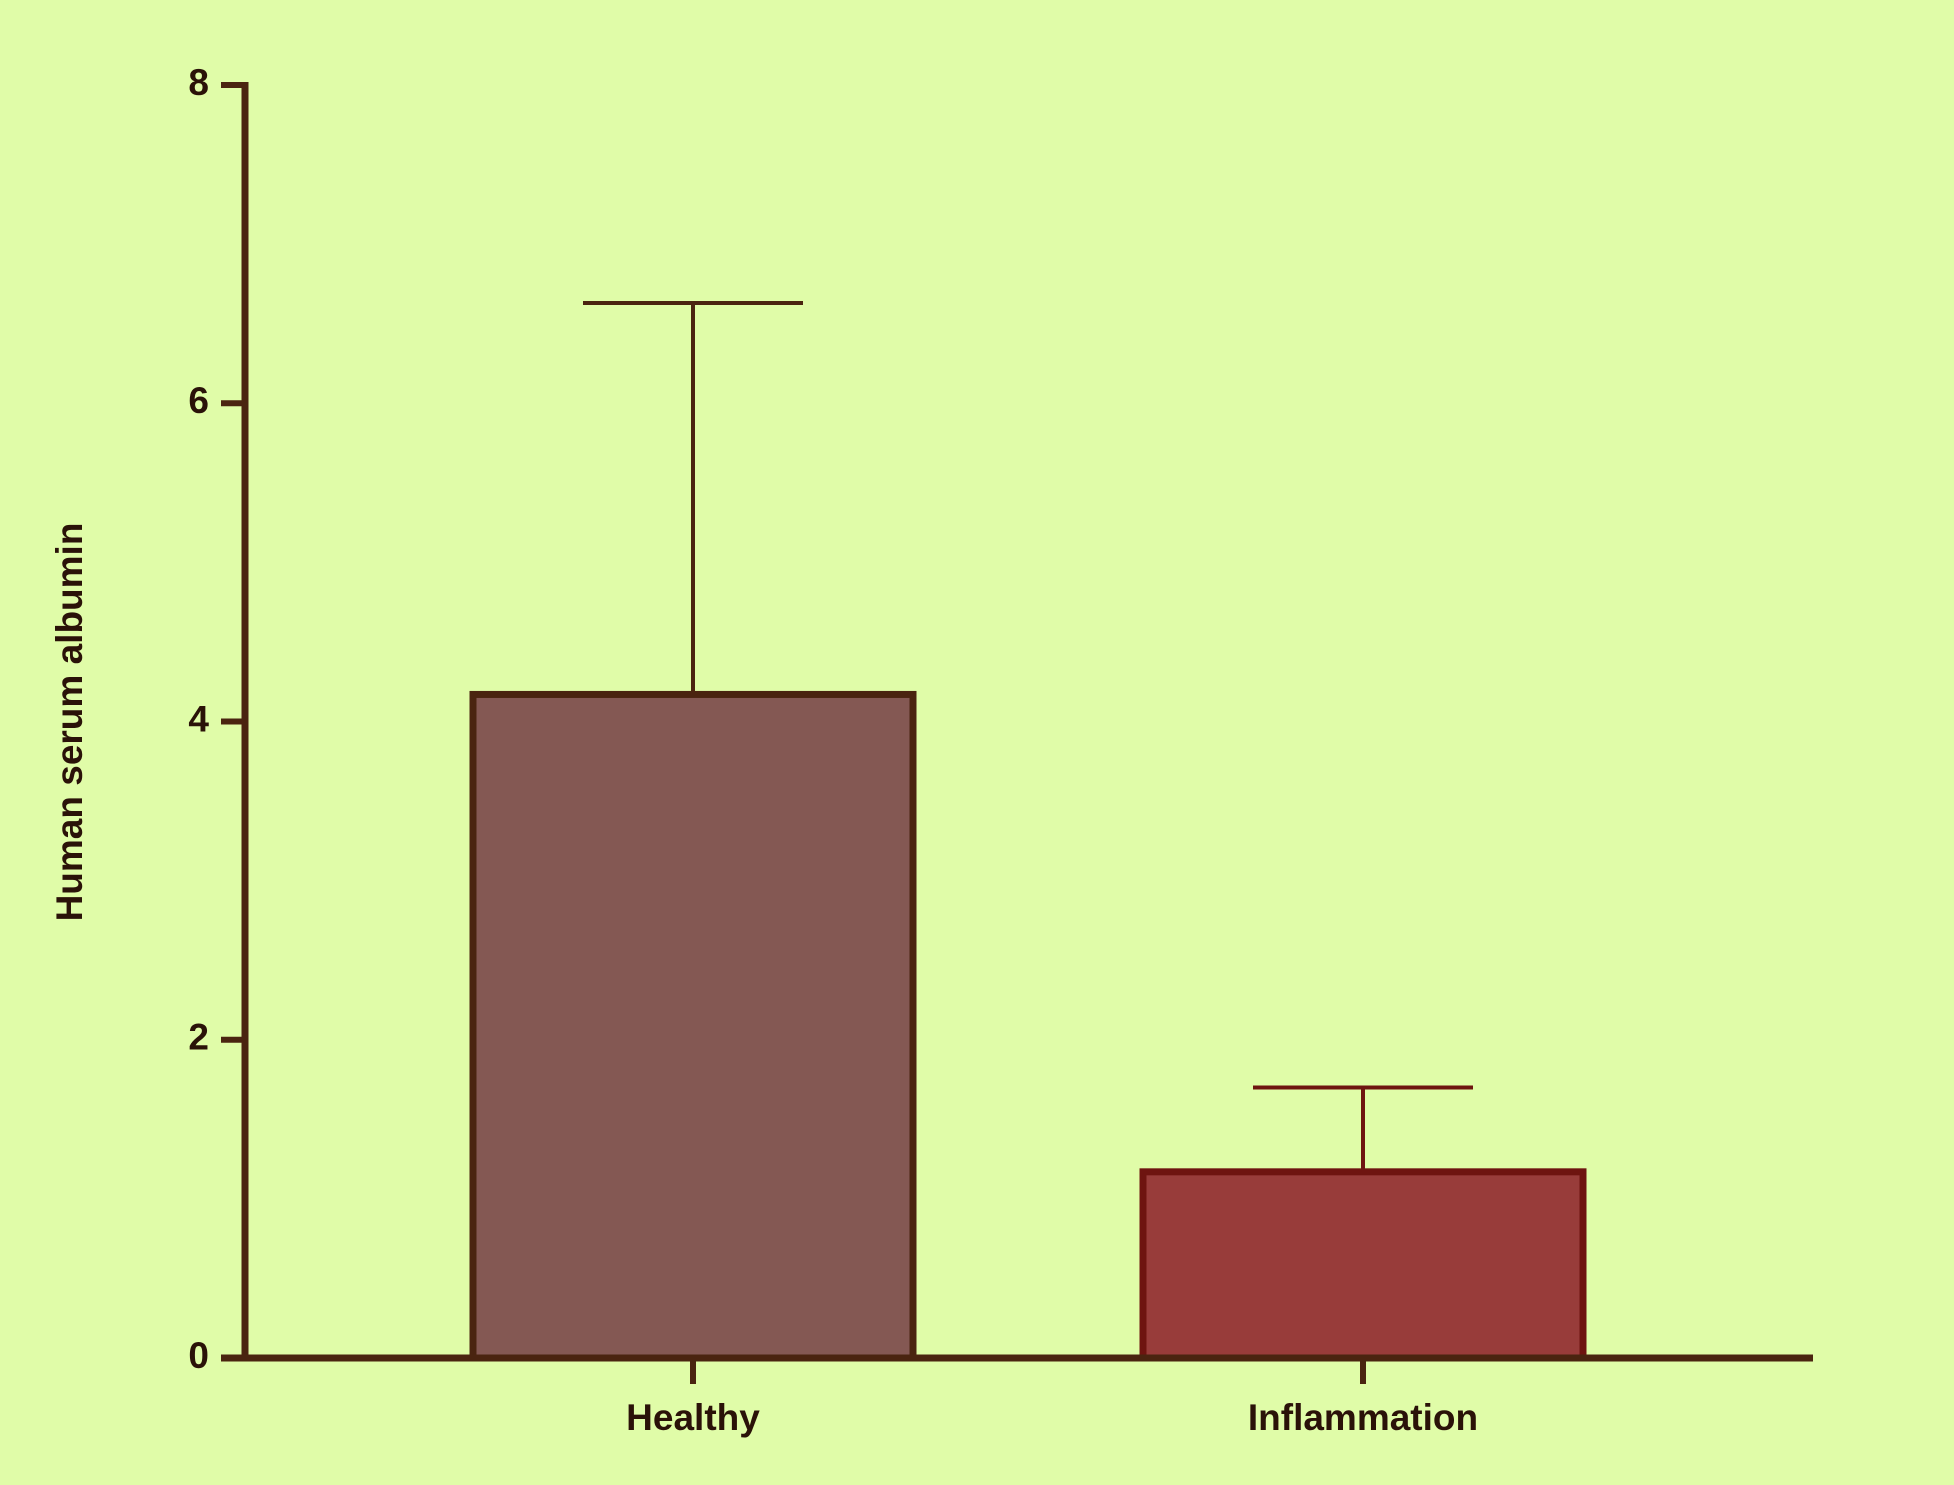 Image resolution: width=1954 pixels, height=1485 pixels. Describe the element at coordinates (693, 1417) in the screenshot. I see `x-tick-label: Healthy` at that location.